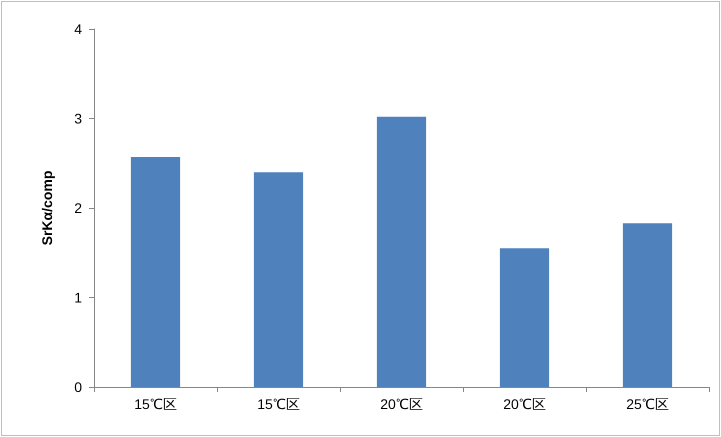 The image size is (721, 437). I want to click on y-tick-label: 3, so click(78, 118).